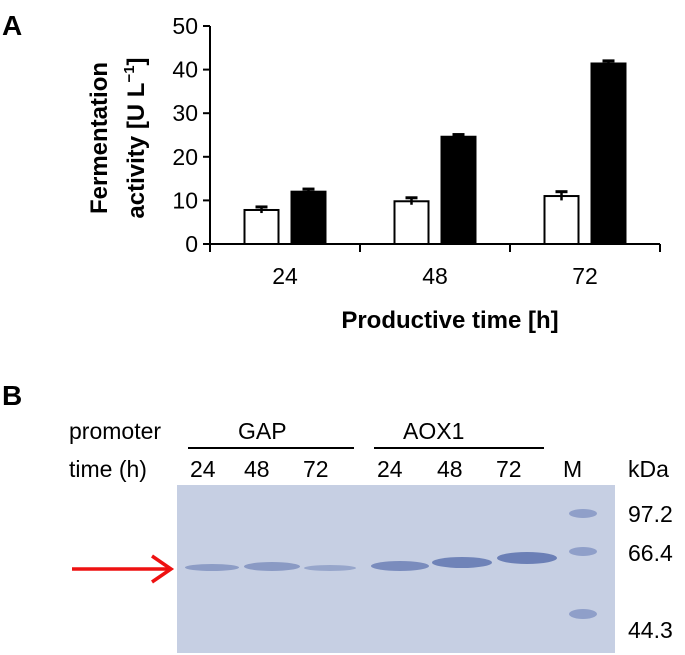  Describe the element at coordinates (650, 553) in the screenshot. I see `marker-size-label: 66.4` at that location.